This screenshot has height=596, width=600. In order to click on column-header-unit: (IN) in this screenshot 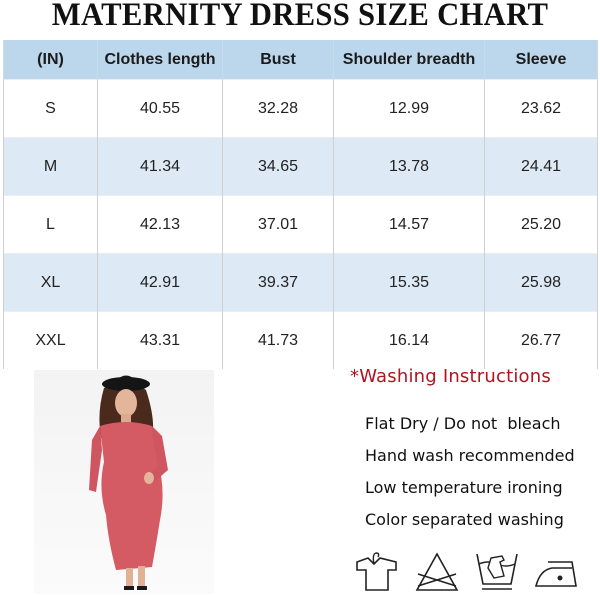, I will do `click(50, 60)`.